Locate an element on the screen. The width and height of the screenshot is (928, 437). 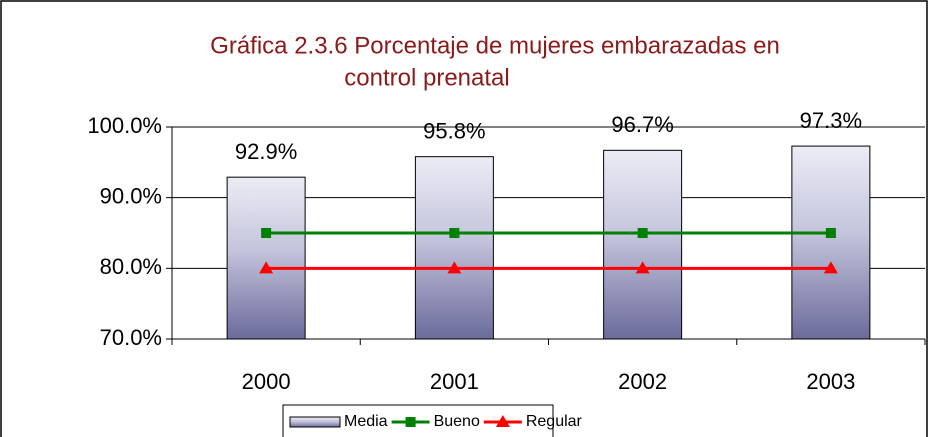
chart-title: control prenatal is located at coordinates (426, 77).